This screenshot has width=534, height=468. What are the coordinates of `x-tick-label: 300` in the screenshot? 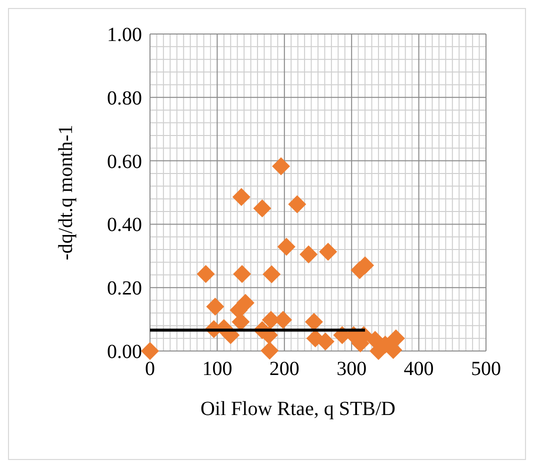 It's located at (351, 369).